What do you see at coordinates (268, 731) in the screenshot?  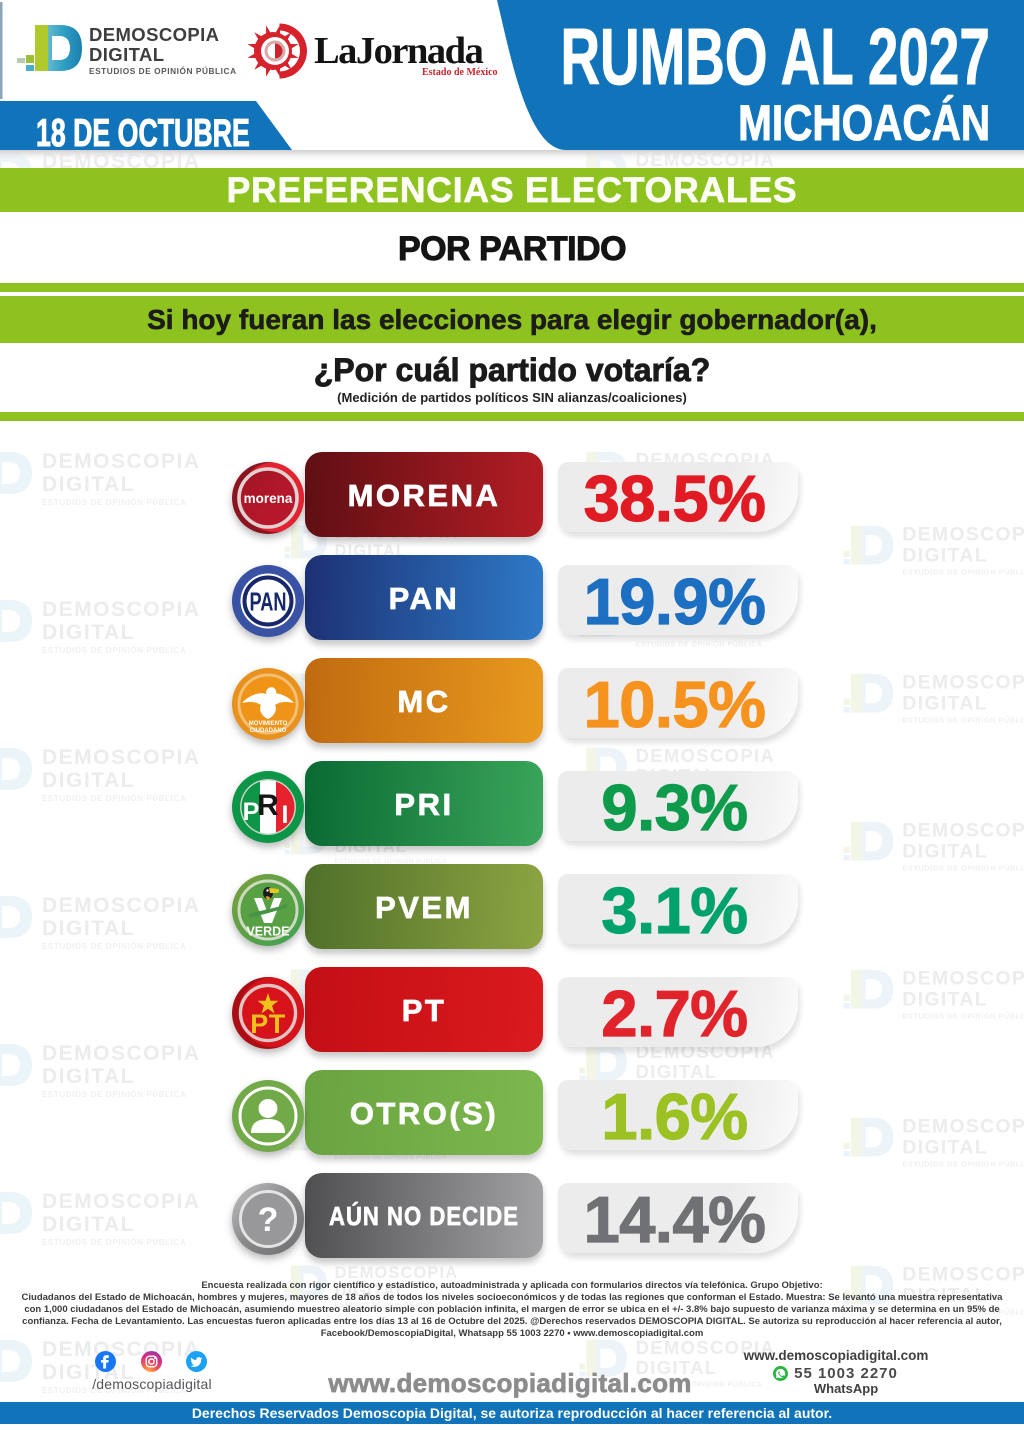 I see `svg-text: CIUDADANO` at bounding box center [268, 731].